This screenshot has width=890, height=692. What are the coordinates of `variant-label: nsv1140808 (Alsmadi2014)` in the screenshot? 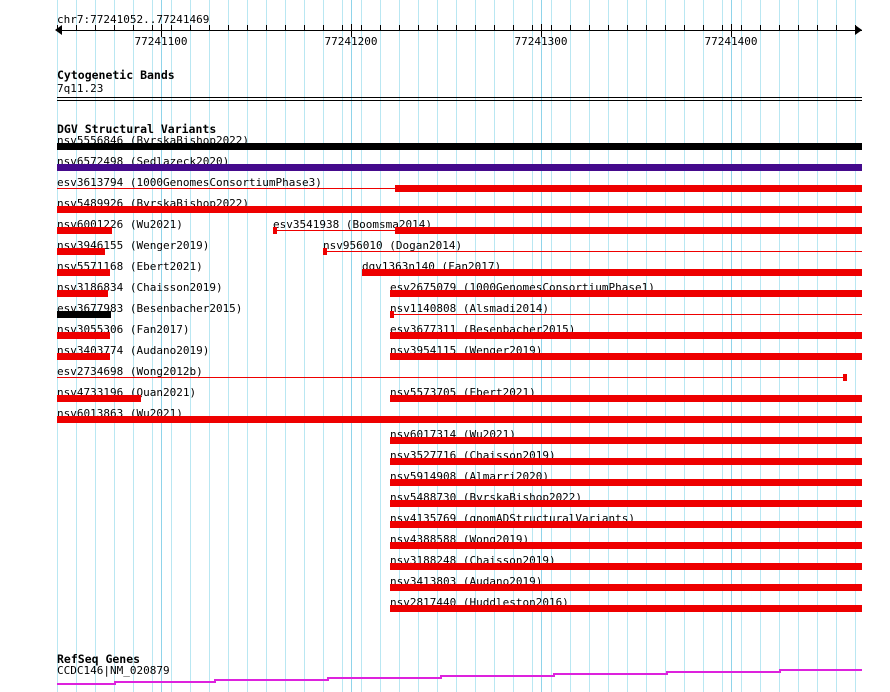 It's located at (469, 308).